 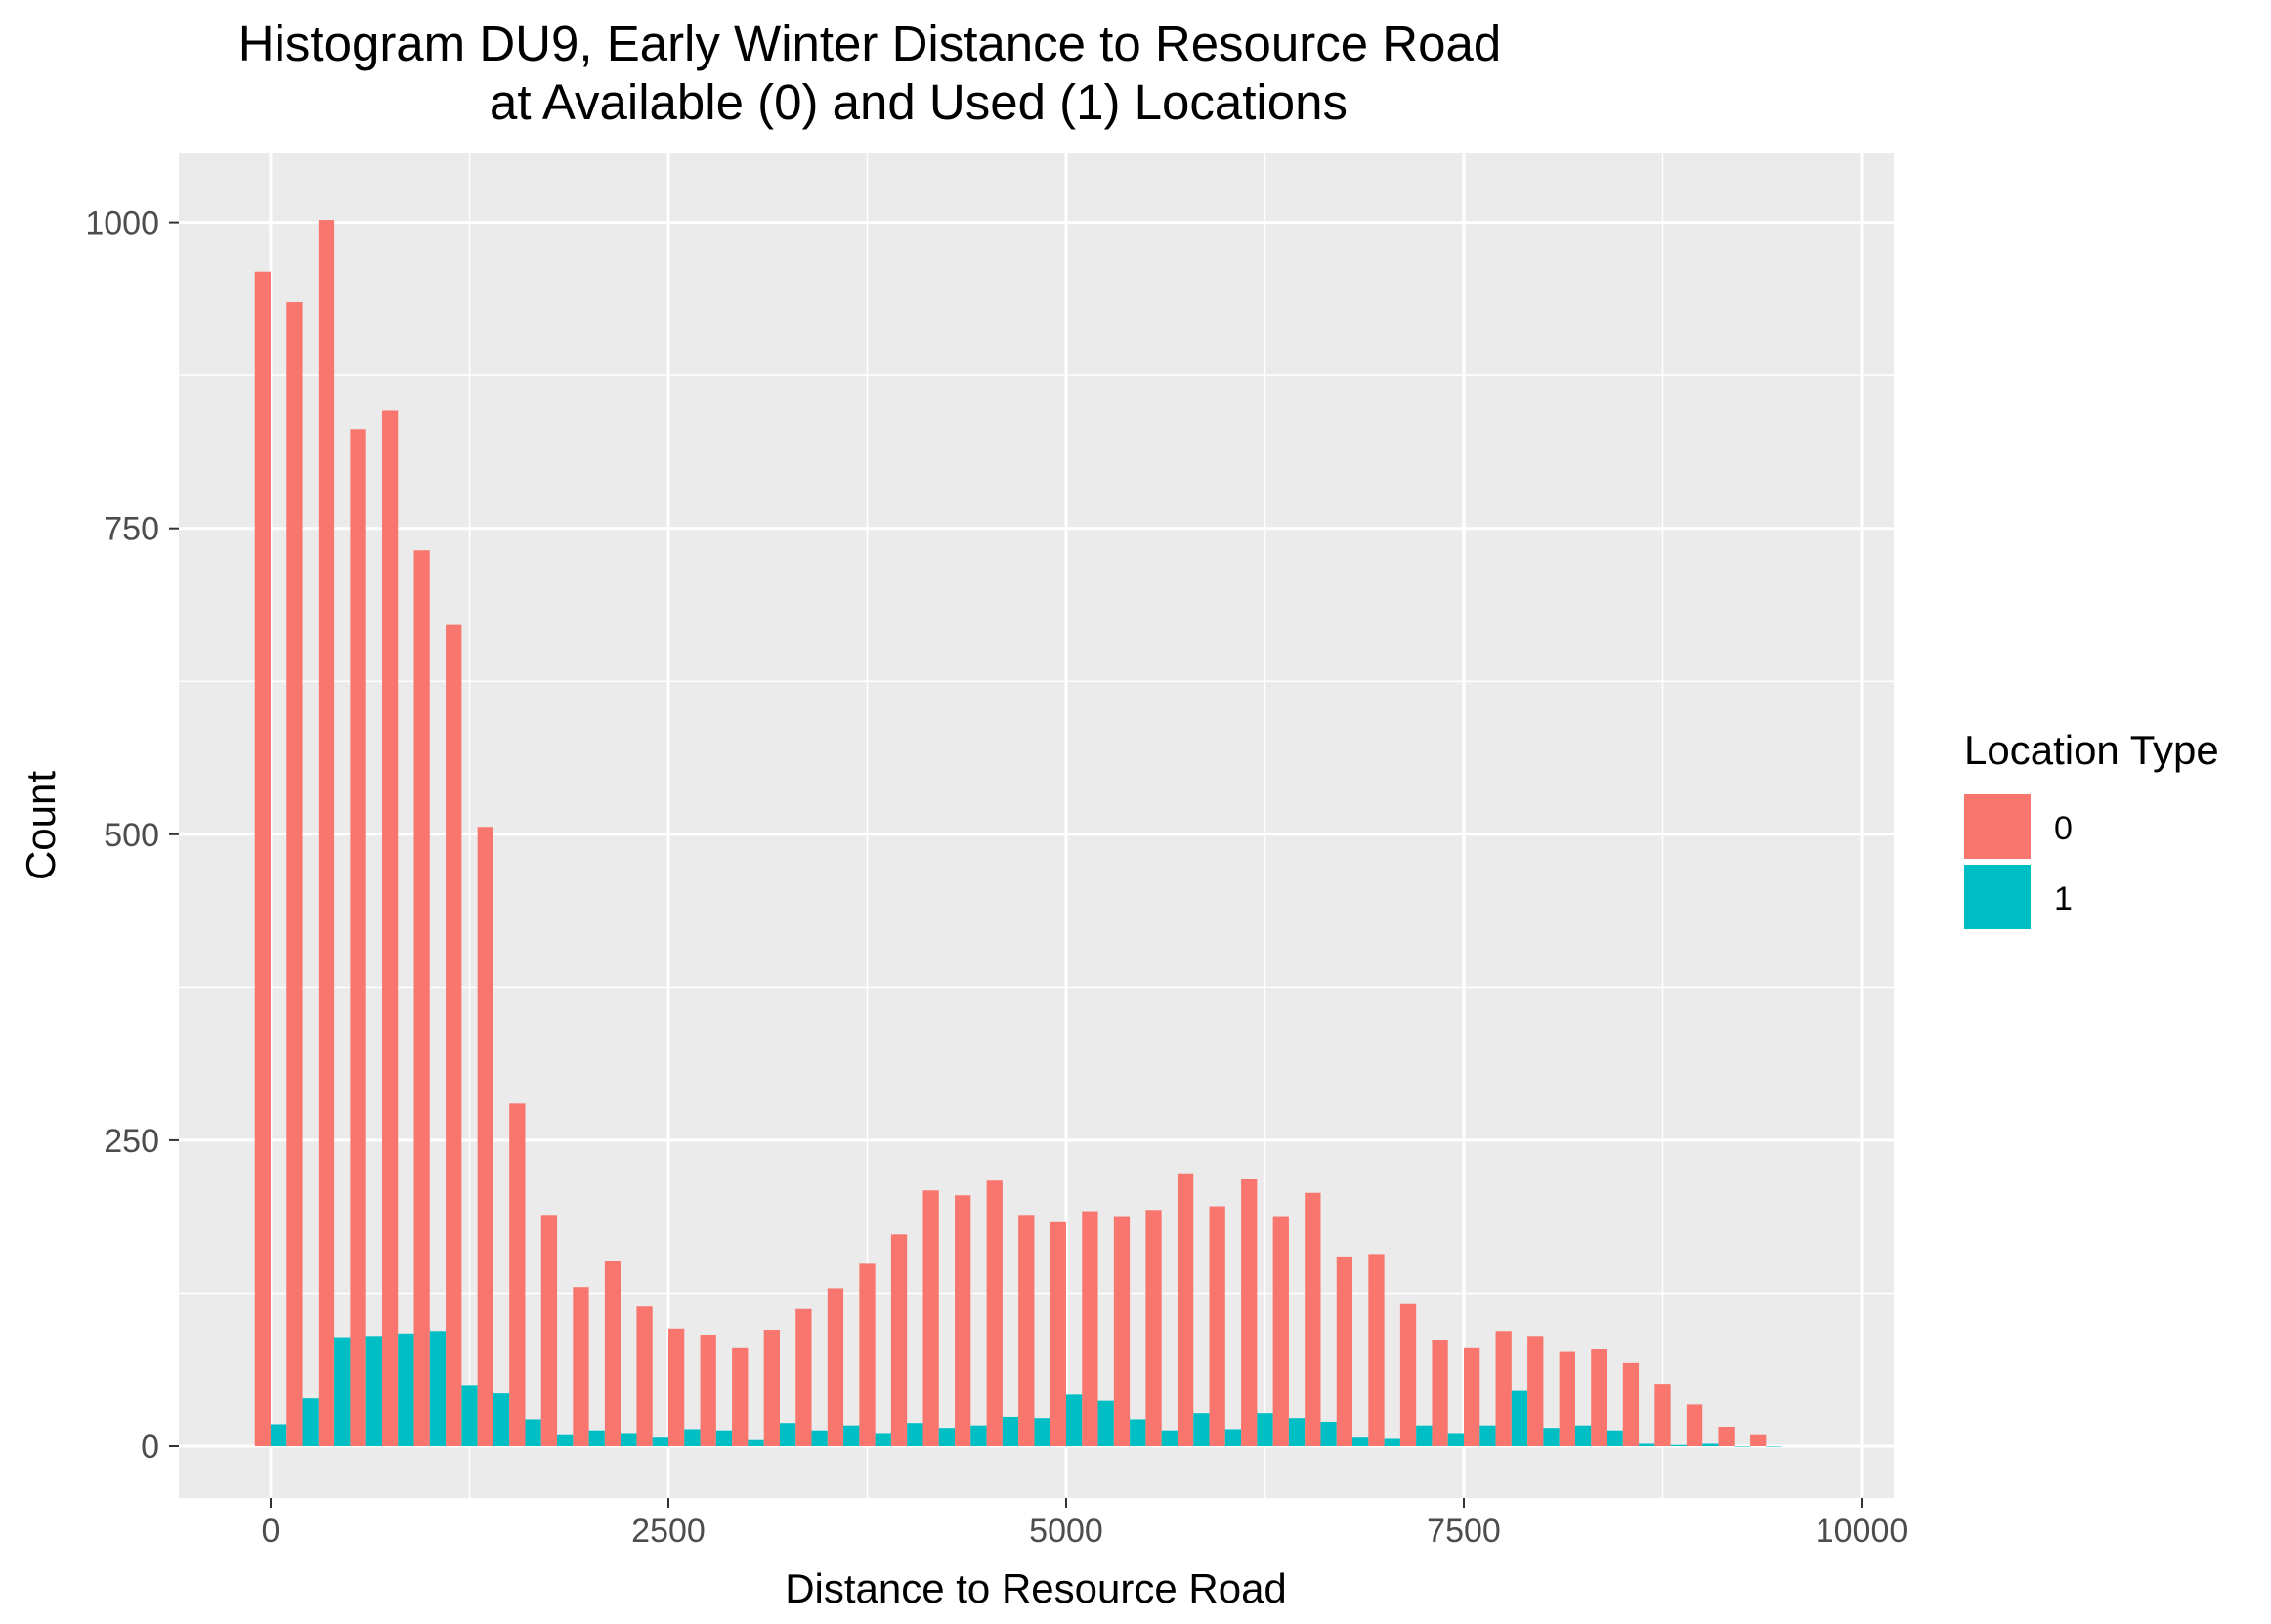 I want to click on x-tick-label: 5000, so click(x=1066, y=1532).